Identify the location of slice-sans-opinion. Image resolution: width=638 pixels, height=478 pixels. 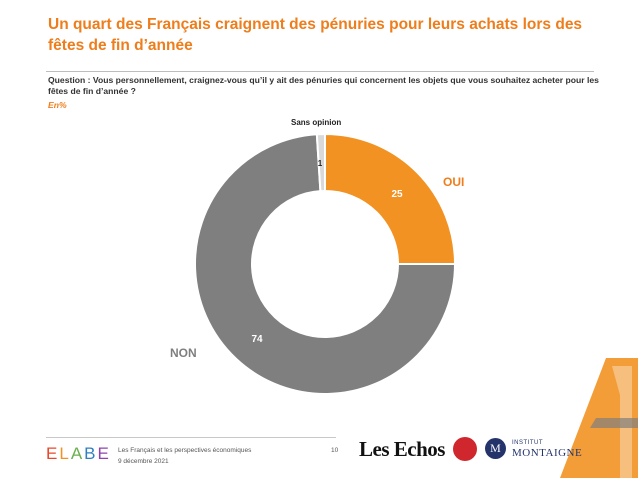
(320, 162).